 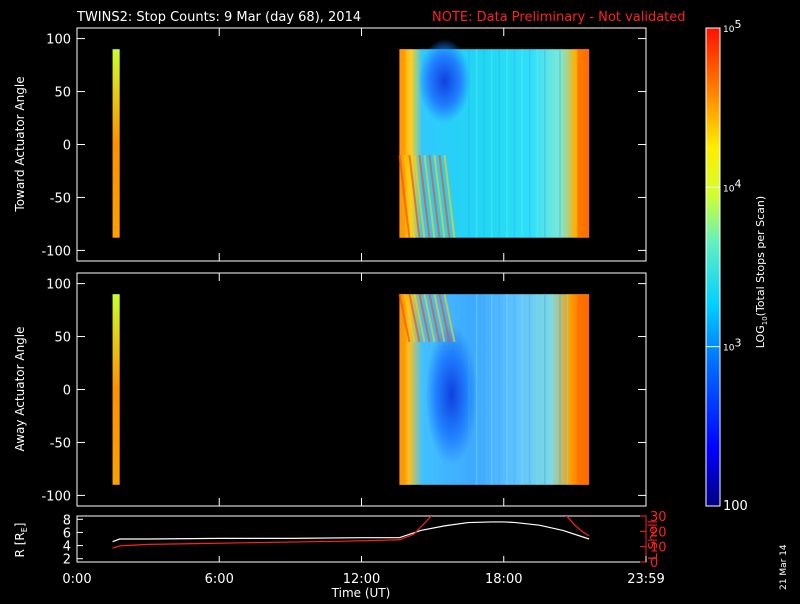 I want to click on away-ytick-label-3: -50, so click(x=60, y=443).